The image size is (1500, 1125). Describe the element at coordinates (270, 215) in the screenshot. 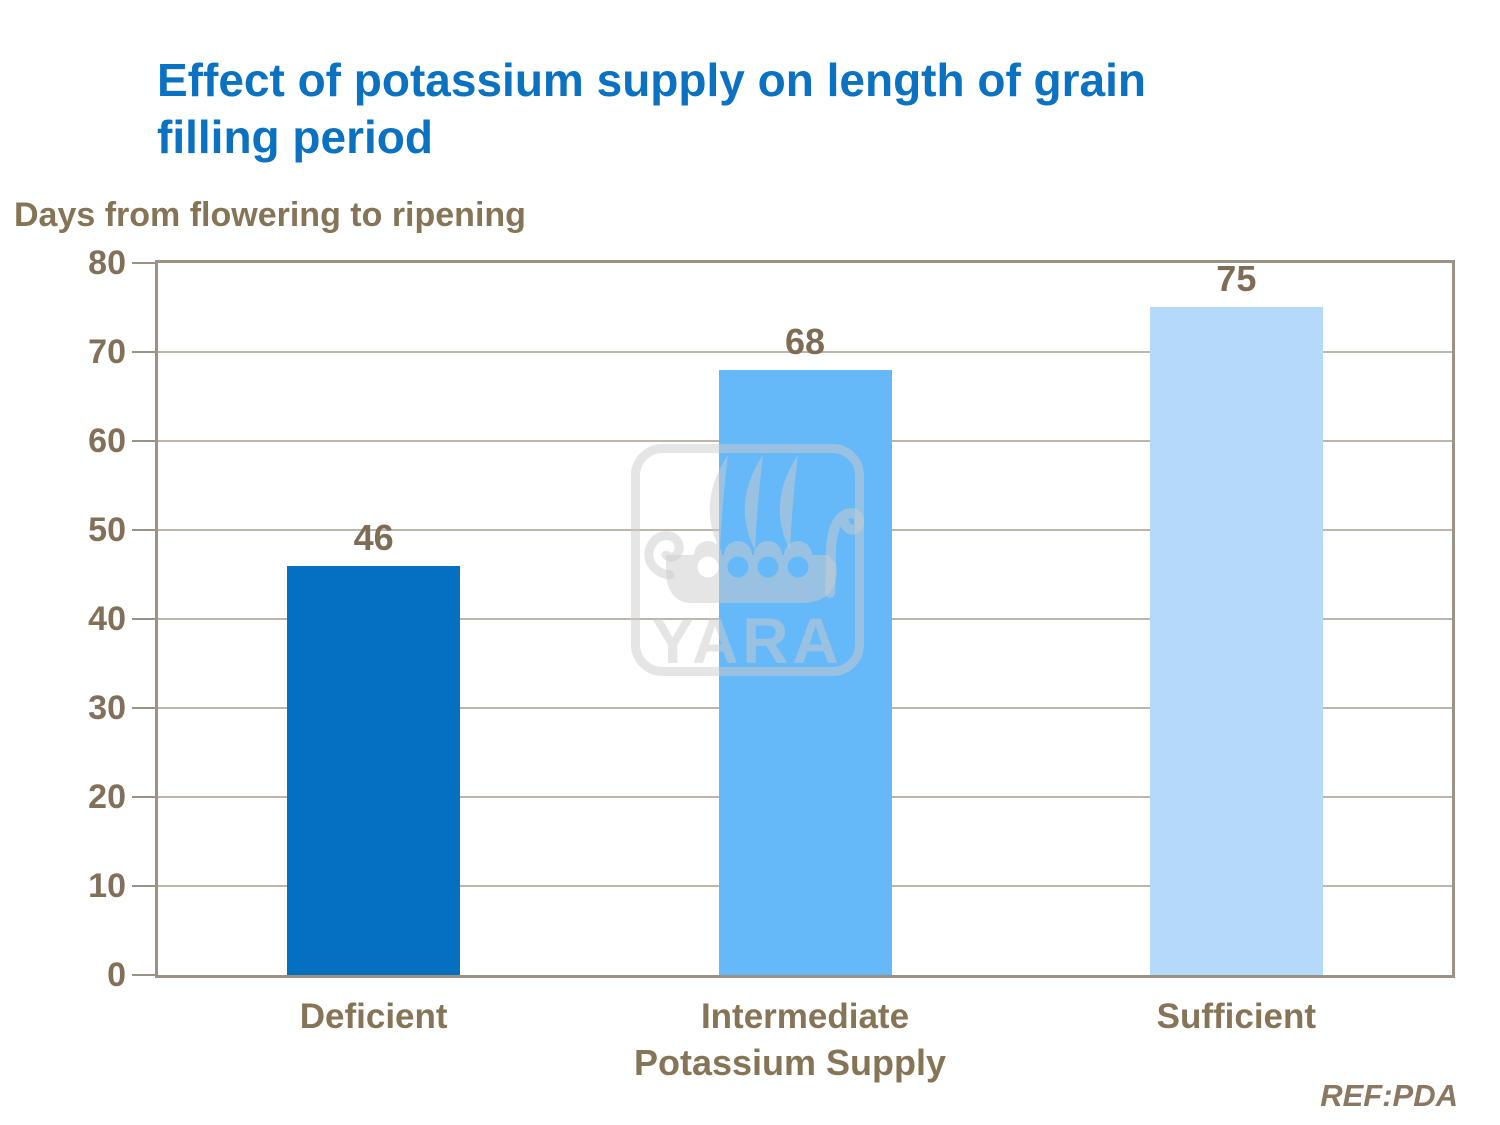

I see `y-axis-title: Days from flowering to ripening` at that location.